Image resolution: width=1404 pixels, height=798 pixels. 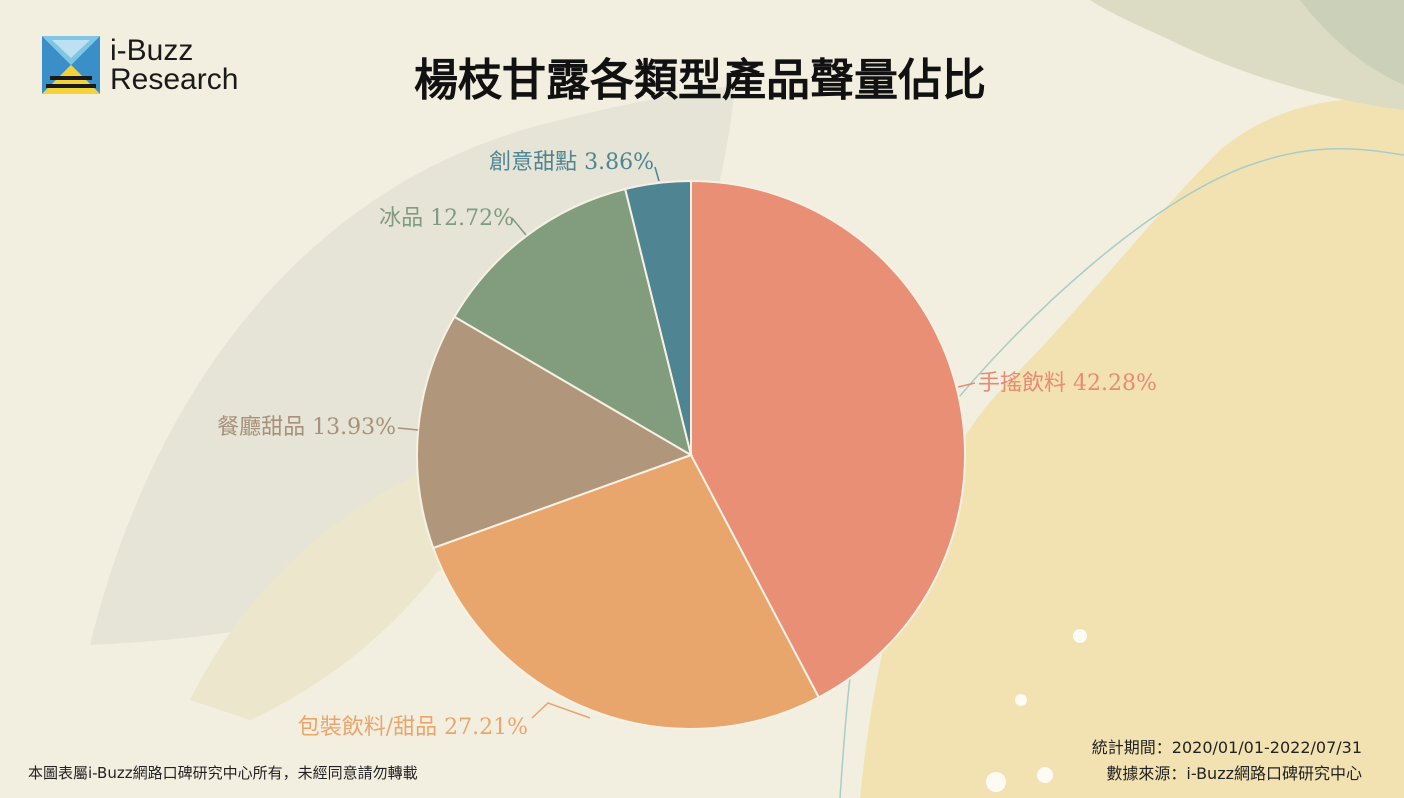 What do you see at coordinates (71, 65) in the screenshot?
I see `bee-logo-icon` at bounding box center [71, 65].